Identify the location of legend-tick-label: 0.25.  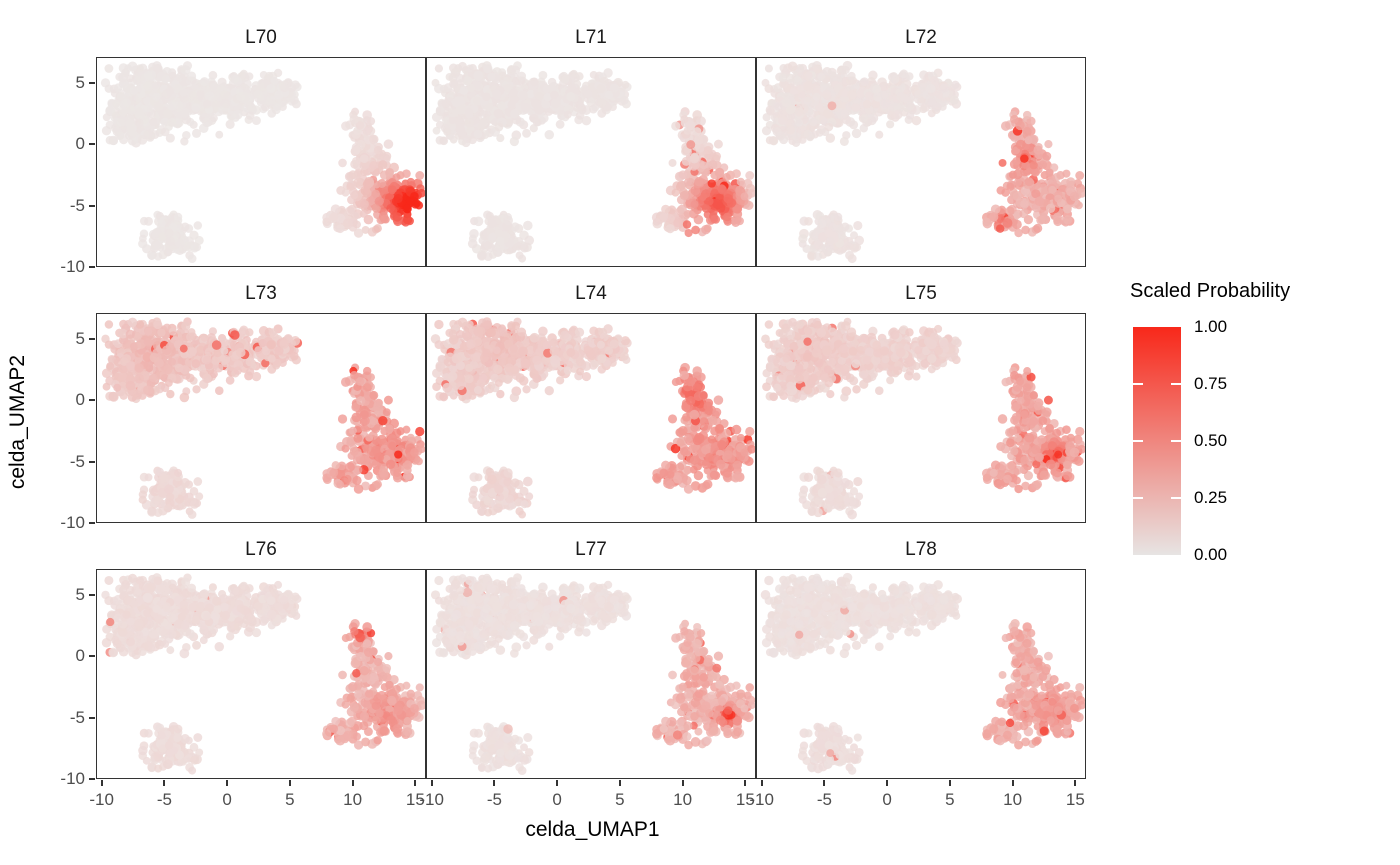
(1211, 497).